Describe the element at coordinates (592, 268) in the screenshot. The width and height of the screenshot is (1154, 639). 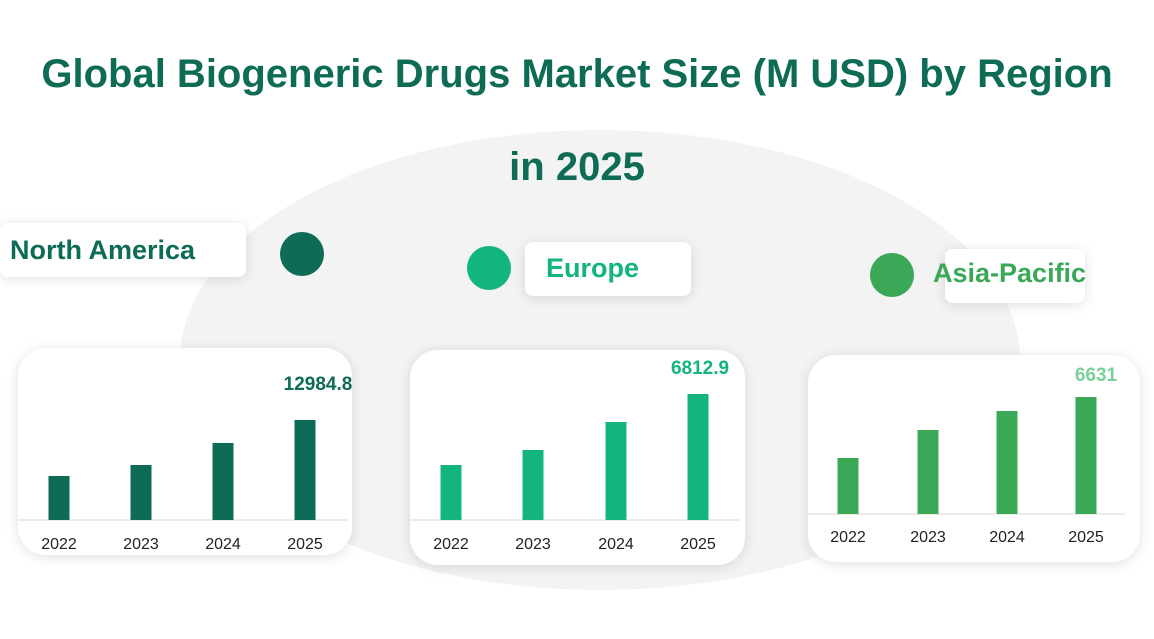
I see `region-name: Europe` at that location.